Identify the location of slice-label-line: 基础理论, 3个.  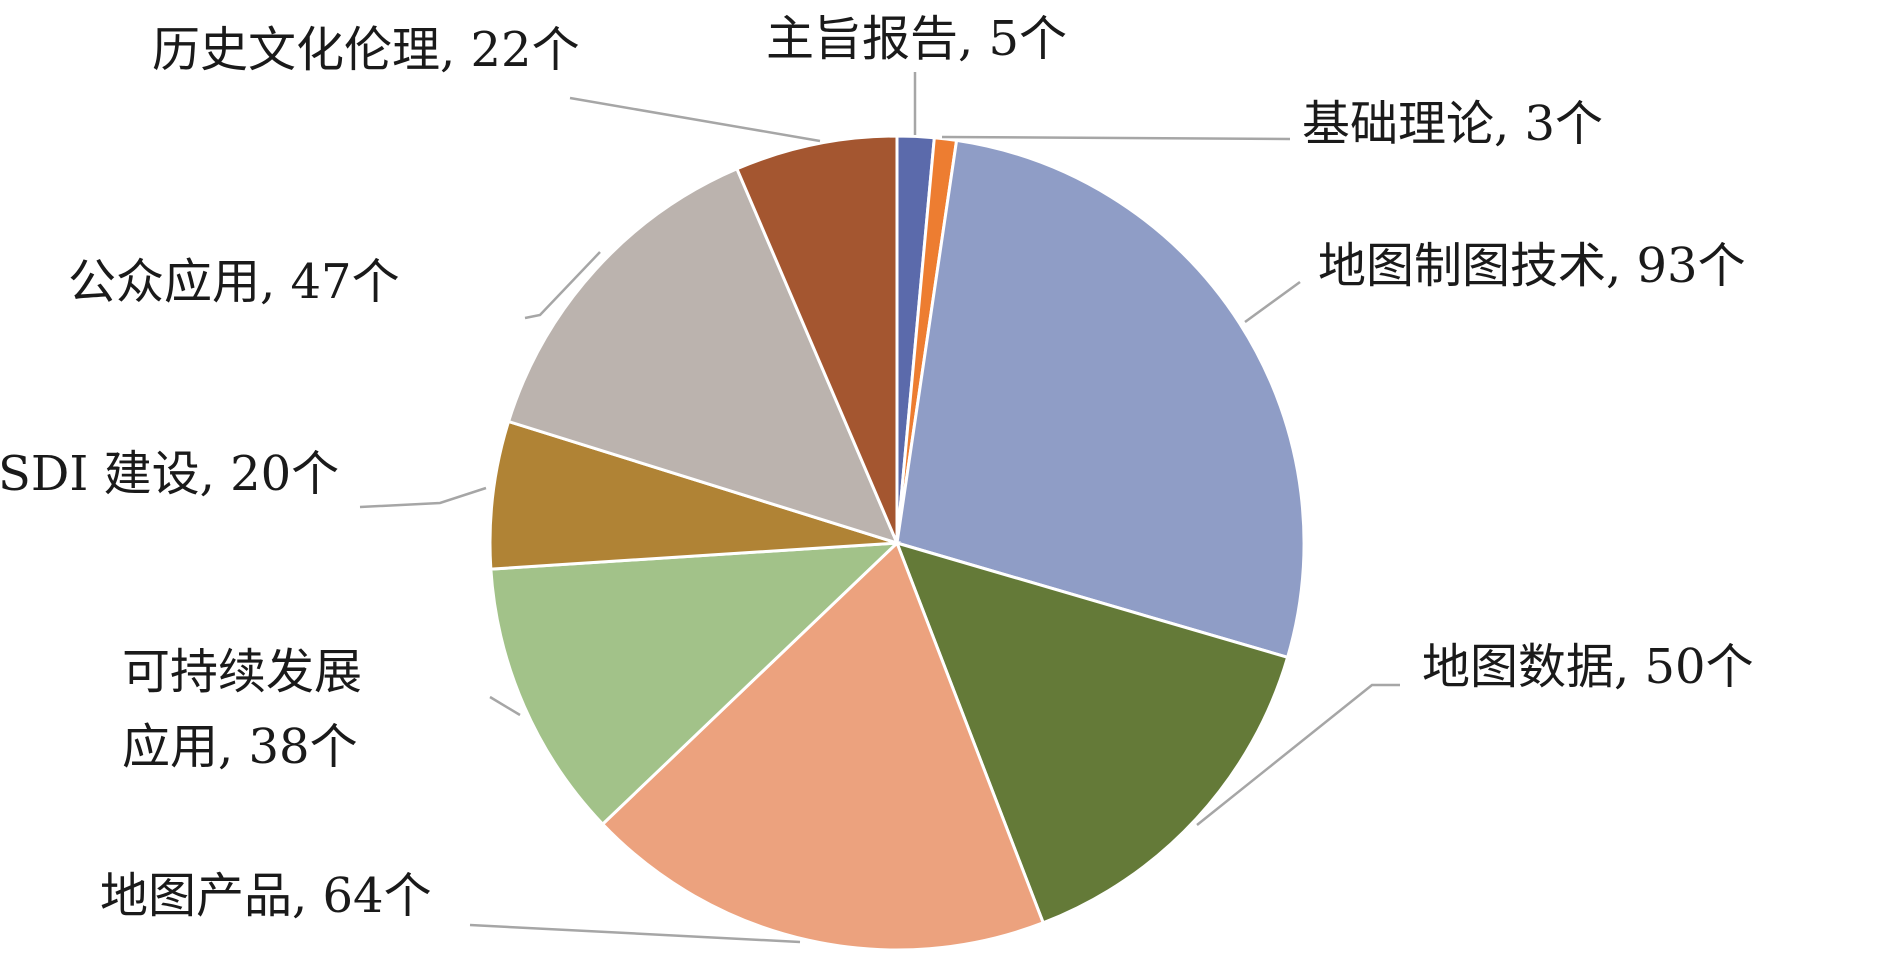
(1452, 124).